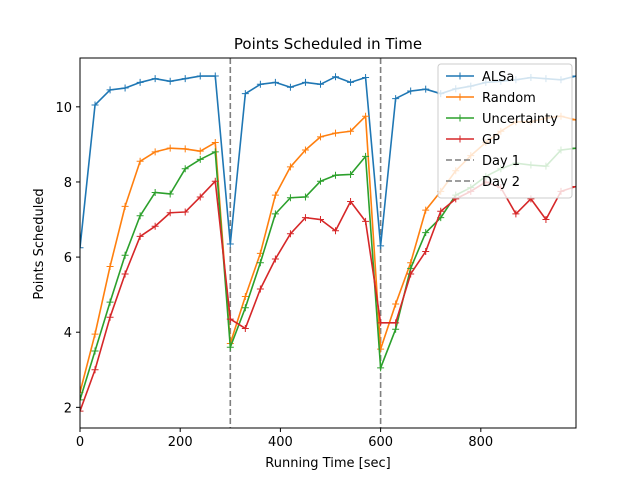 Image resolution: width=640 pixels, height=480 pixels. Describe the element at coordinates (498, 77) in the screenshot. I see `legend-label-alsa: ALSa` at that location.